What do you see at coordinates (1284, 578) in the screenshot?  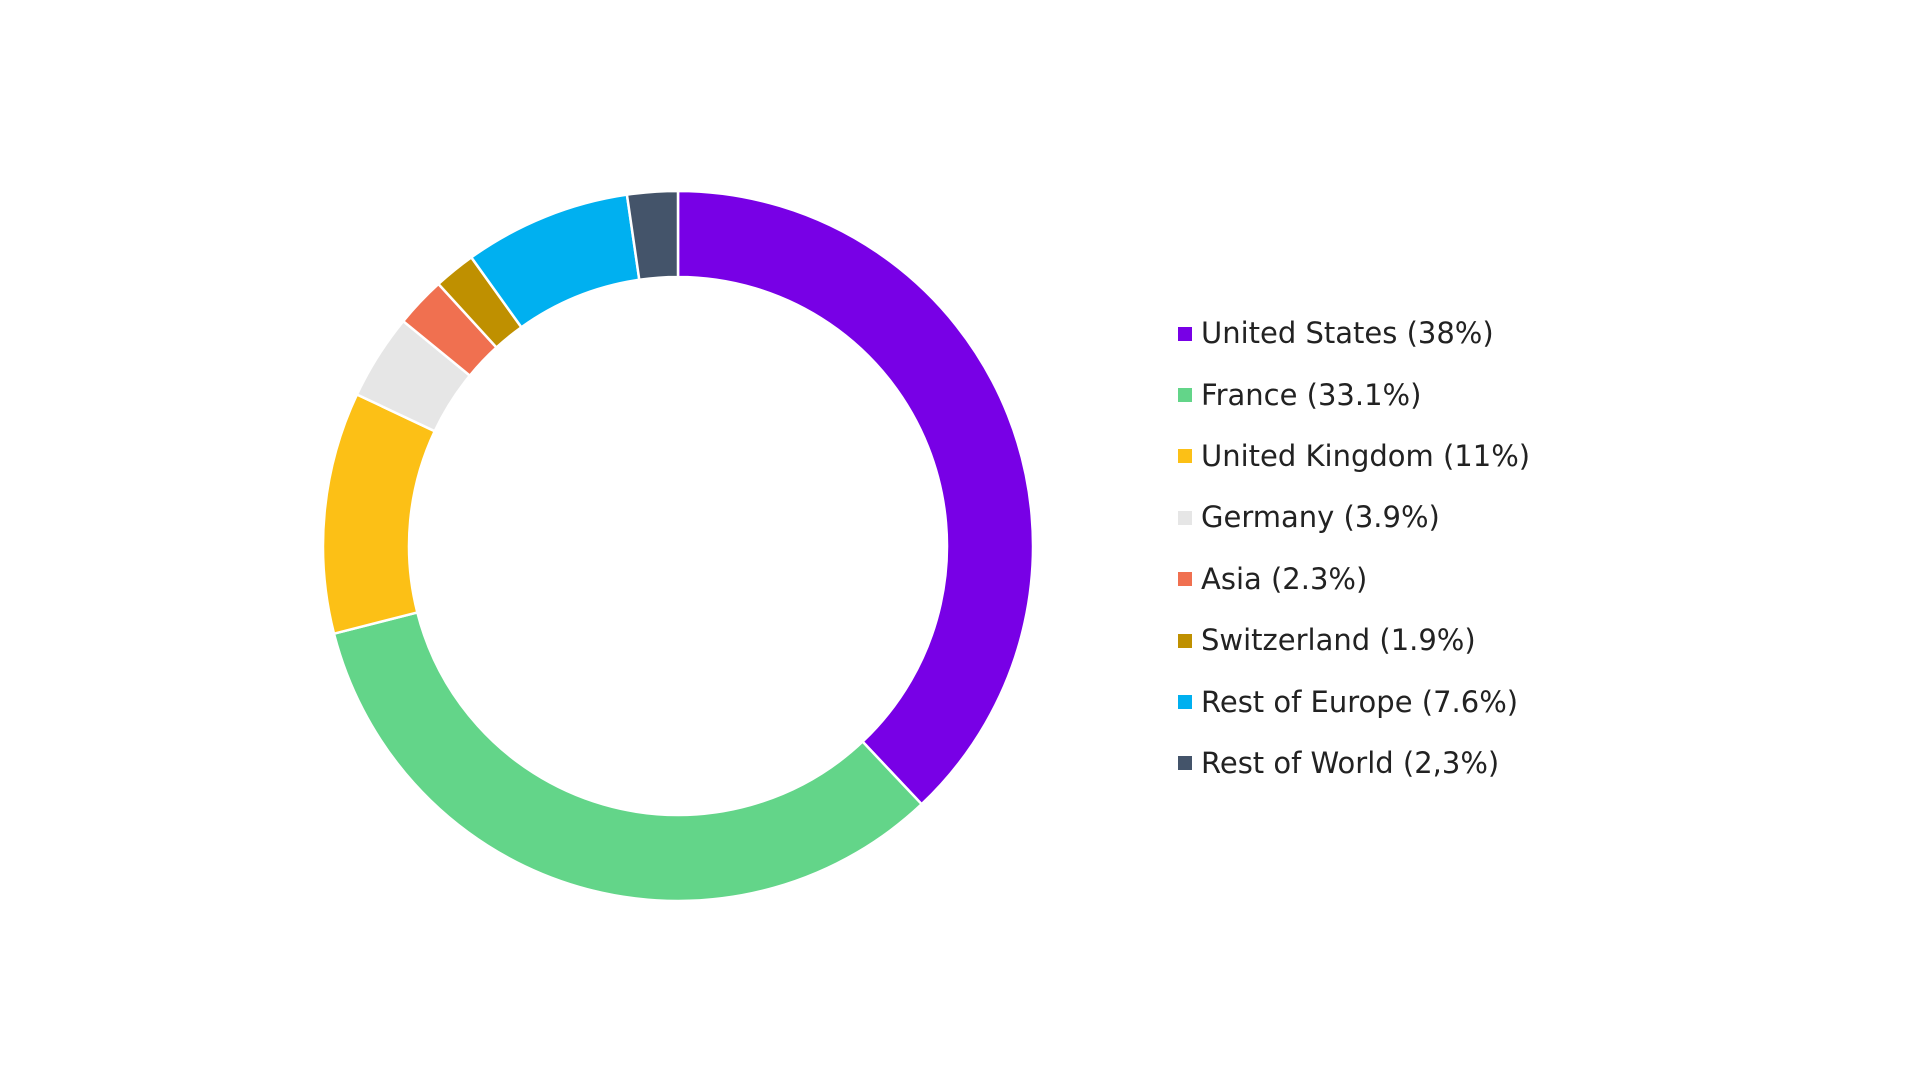 I see `legend-label: Asia (2.3%)` at bounding box center [1284, 578].